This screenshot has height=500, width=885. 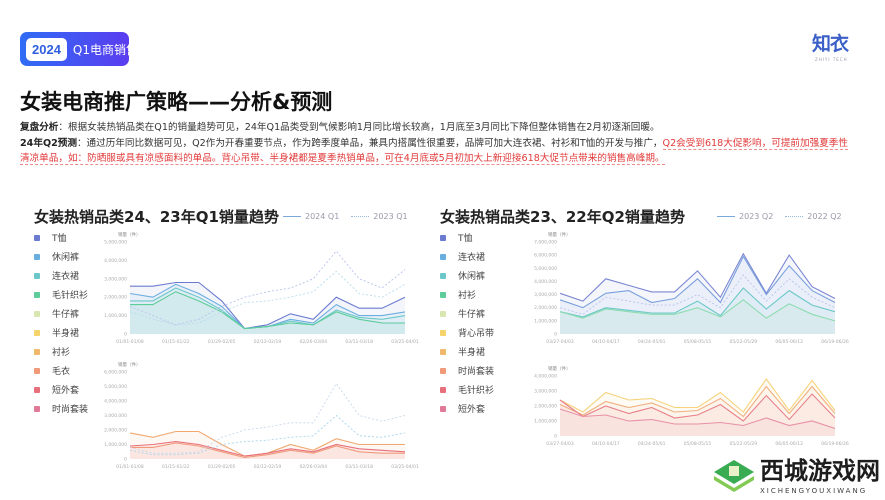 What do you see at coordinates (292, 216) in the screenshot?
I see `solid-line-swatch` at bounding box center [292, 216].